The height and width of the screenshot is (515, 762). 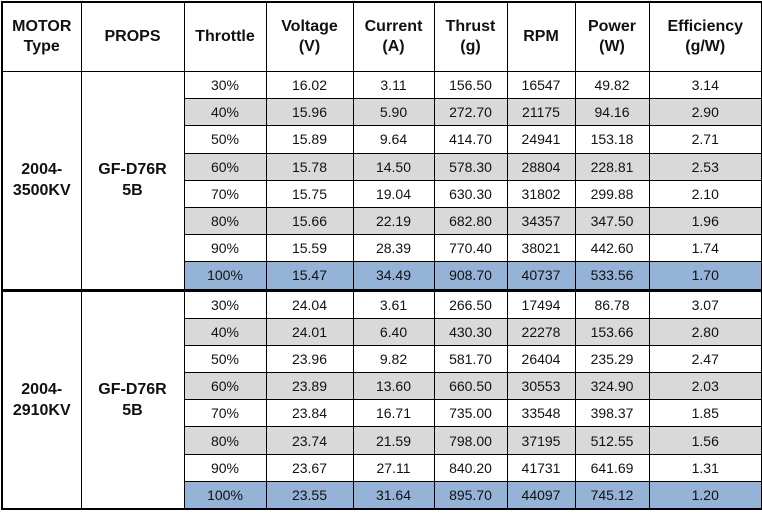 I want to click on header-cell: RPM, so click(x=541, y=36).